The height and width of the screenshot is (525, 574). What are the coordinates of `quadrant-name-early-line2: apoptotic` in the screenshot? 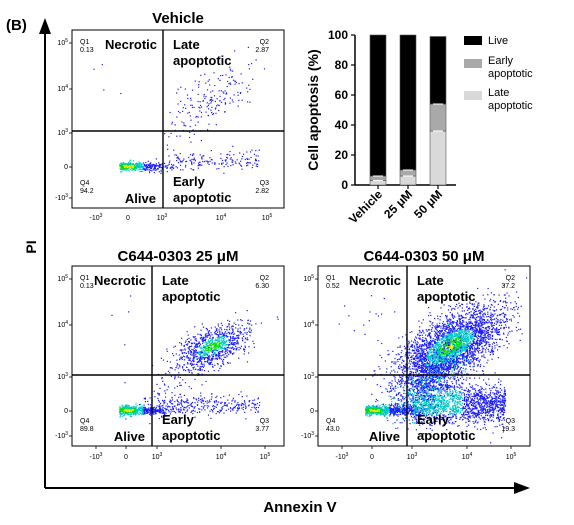 It's located at (202, 197).